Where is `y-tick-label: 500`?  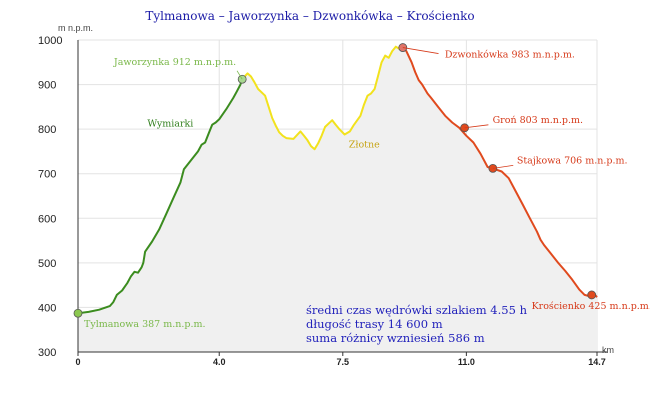
y-tick-label: 500 is located at coordinates (47, 264).